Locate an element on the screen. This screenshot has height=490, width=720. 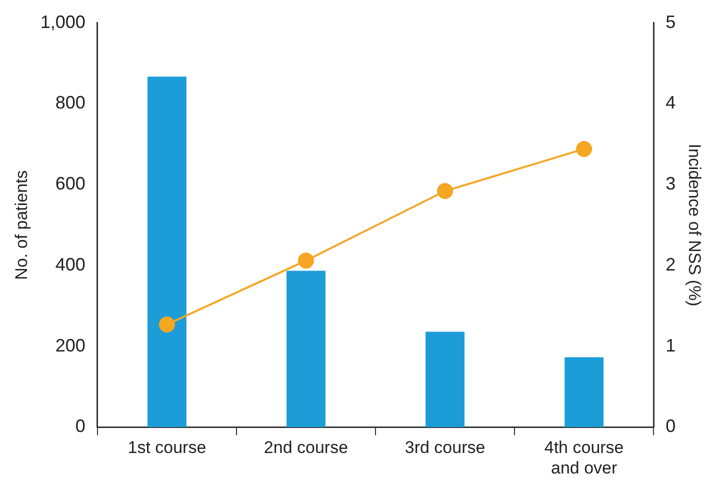
x-tick-label: 3rd course is located at coordinates (445, 448).